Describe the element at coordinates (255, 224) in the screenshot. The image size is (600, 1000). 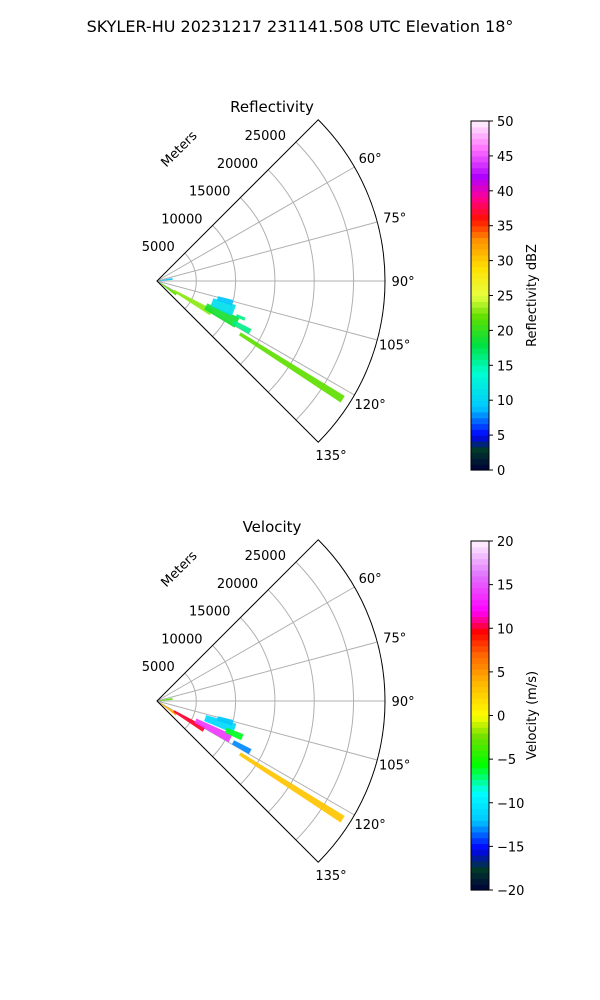
I see `azimuth-gridline` at that location.